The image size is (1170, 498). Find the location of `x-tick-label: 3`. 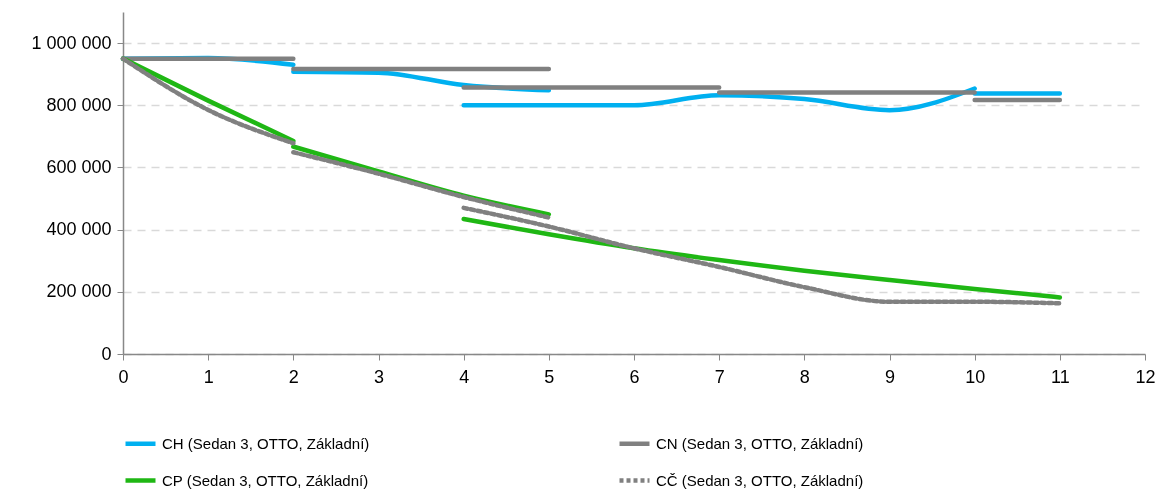

x-tick-label: 3 is located at coordinates (379, 376).